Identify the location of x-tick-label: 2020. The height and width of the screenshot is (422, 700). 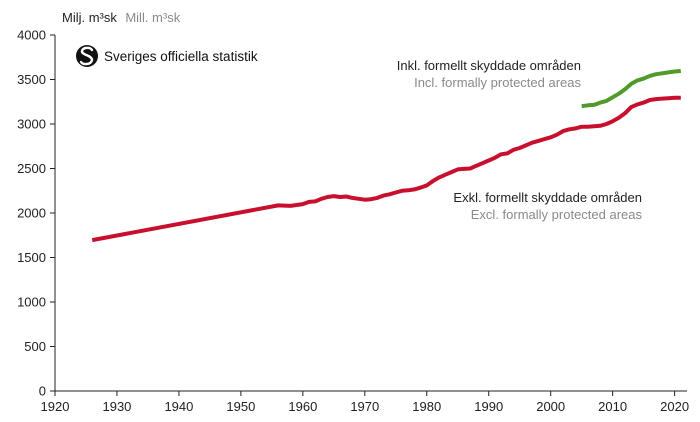
(674, 406).